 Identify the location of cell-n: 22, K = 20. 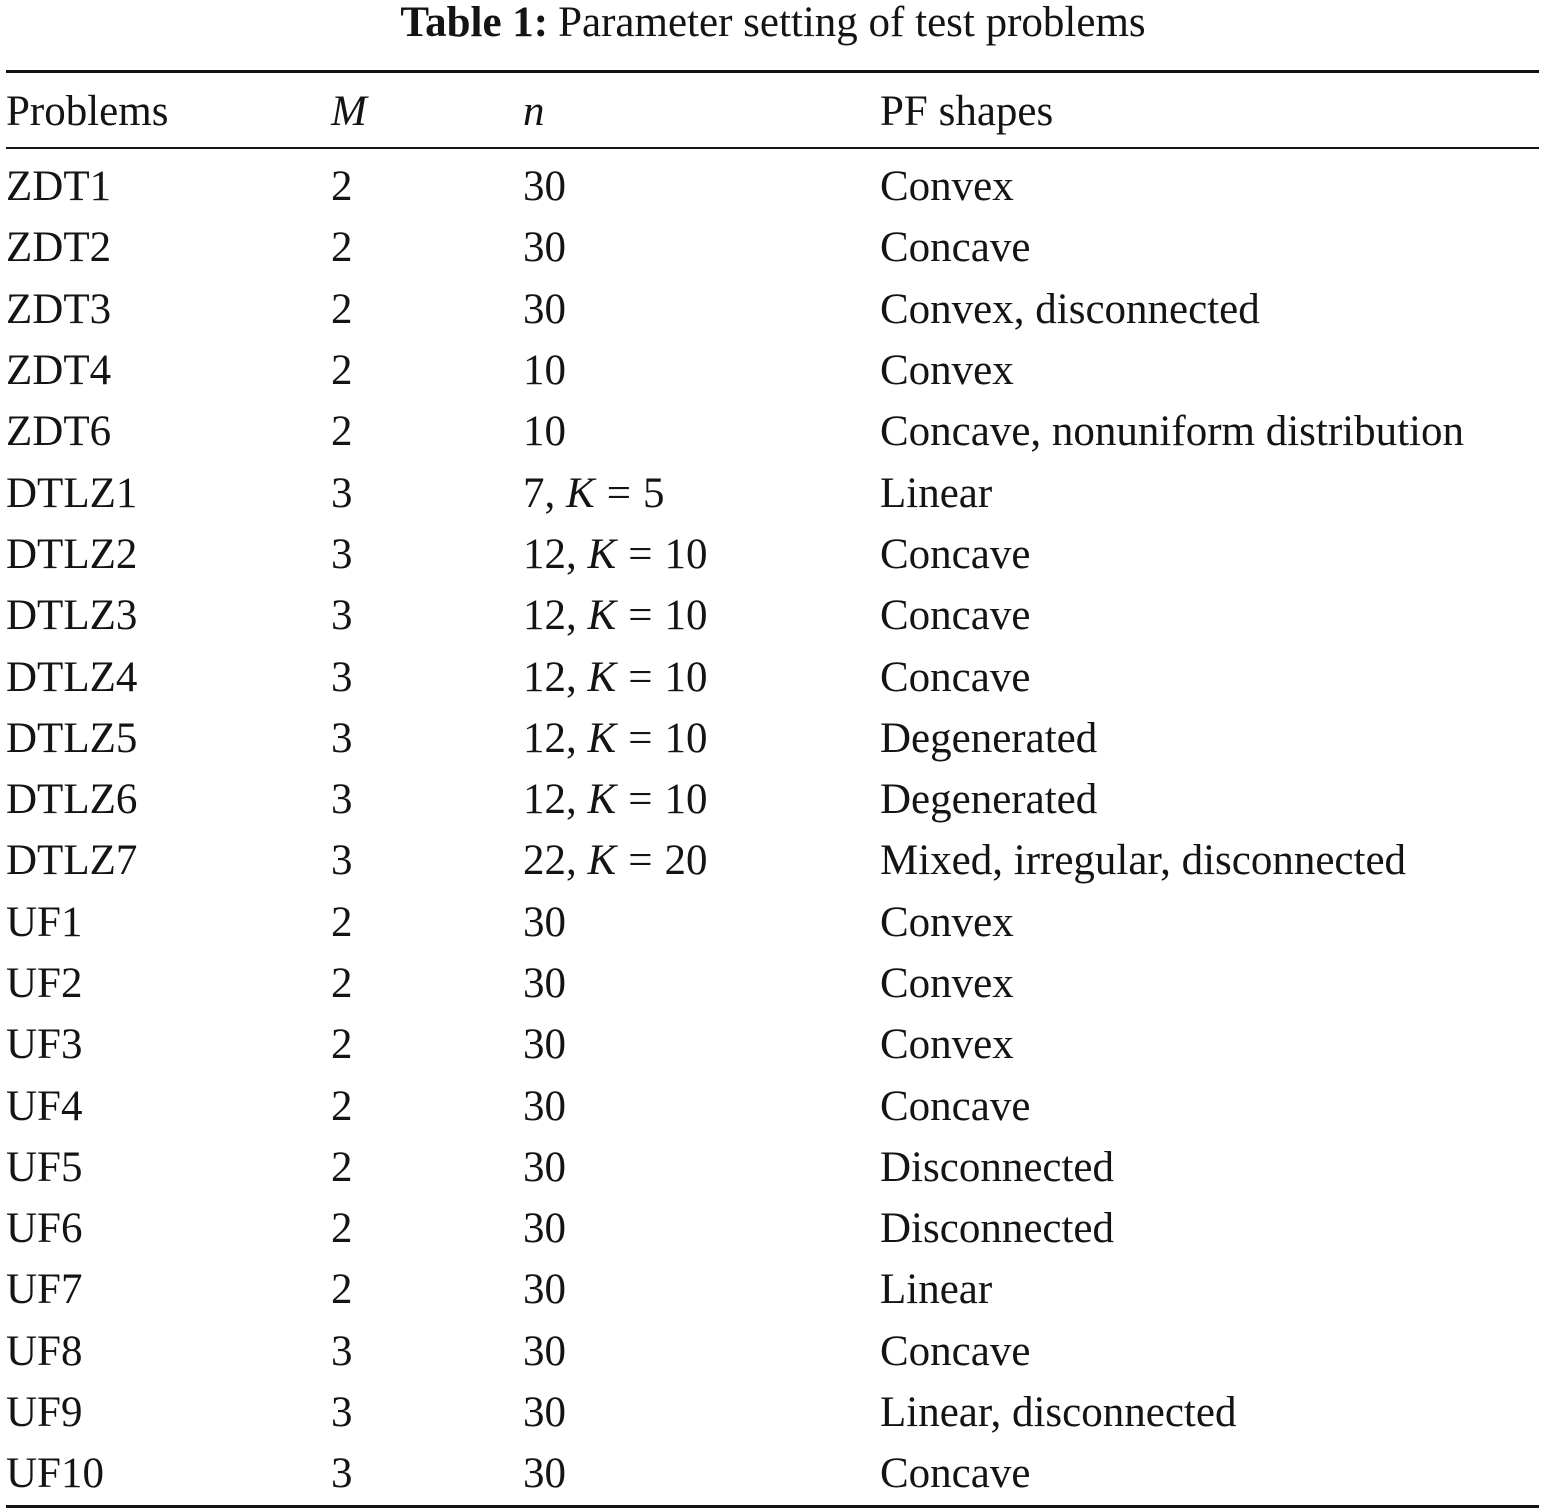
(701, 860).